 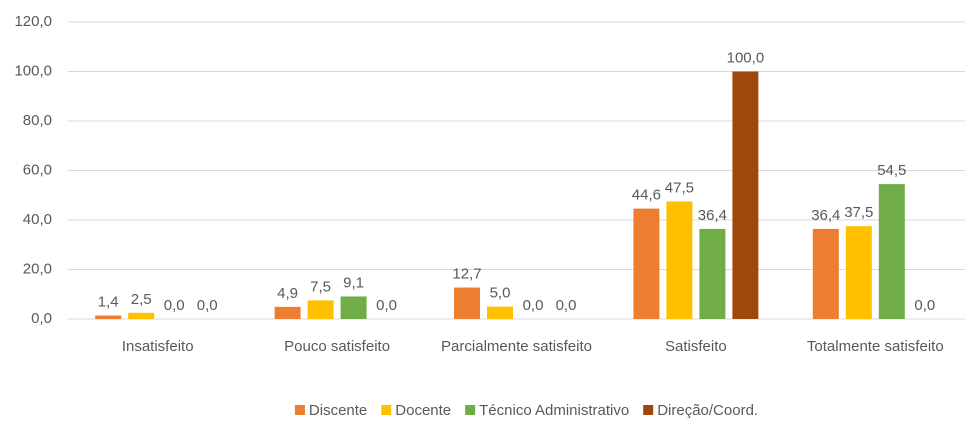 I want to click on y-tick-label: 80,0, so click(x=37, y=120).